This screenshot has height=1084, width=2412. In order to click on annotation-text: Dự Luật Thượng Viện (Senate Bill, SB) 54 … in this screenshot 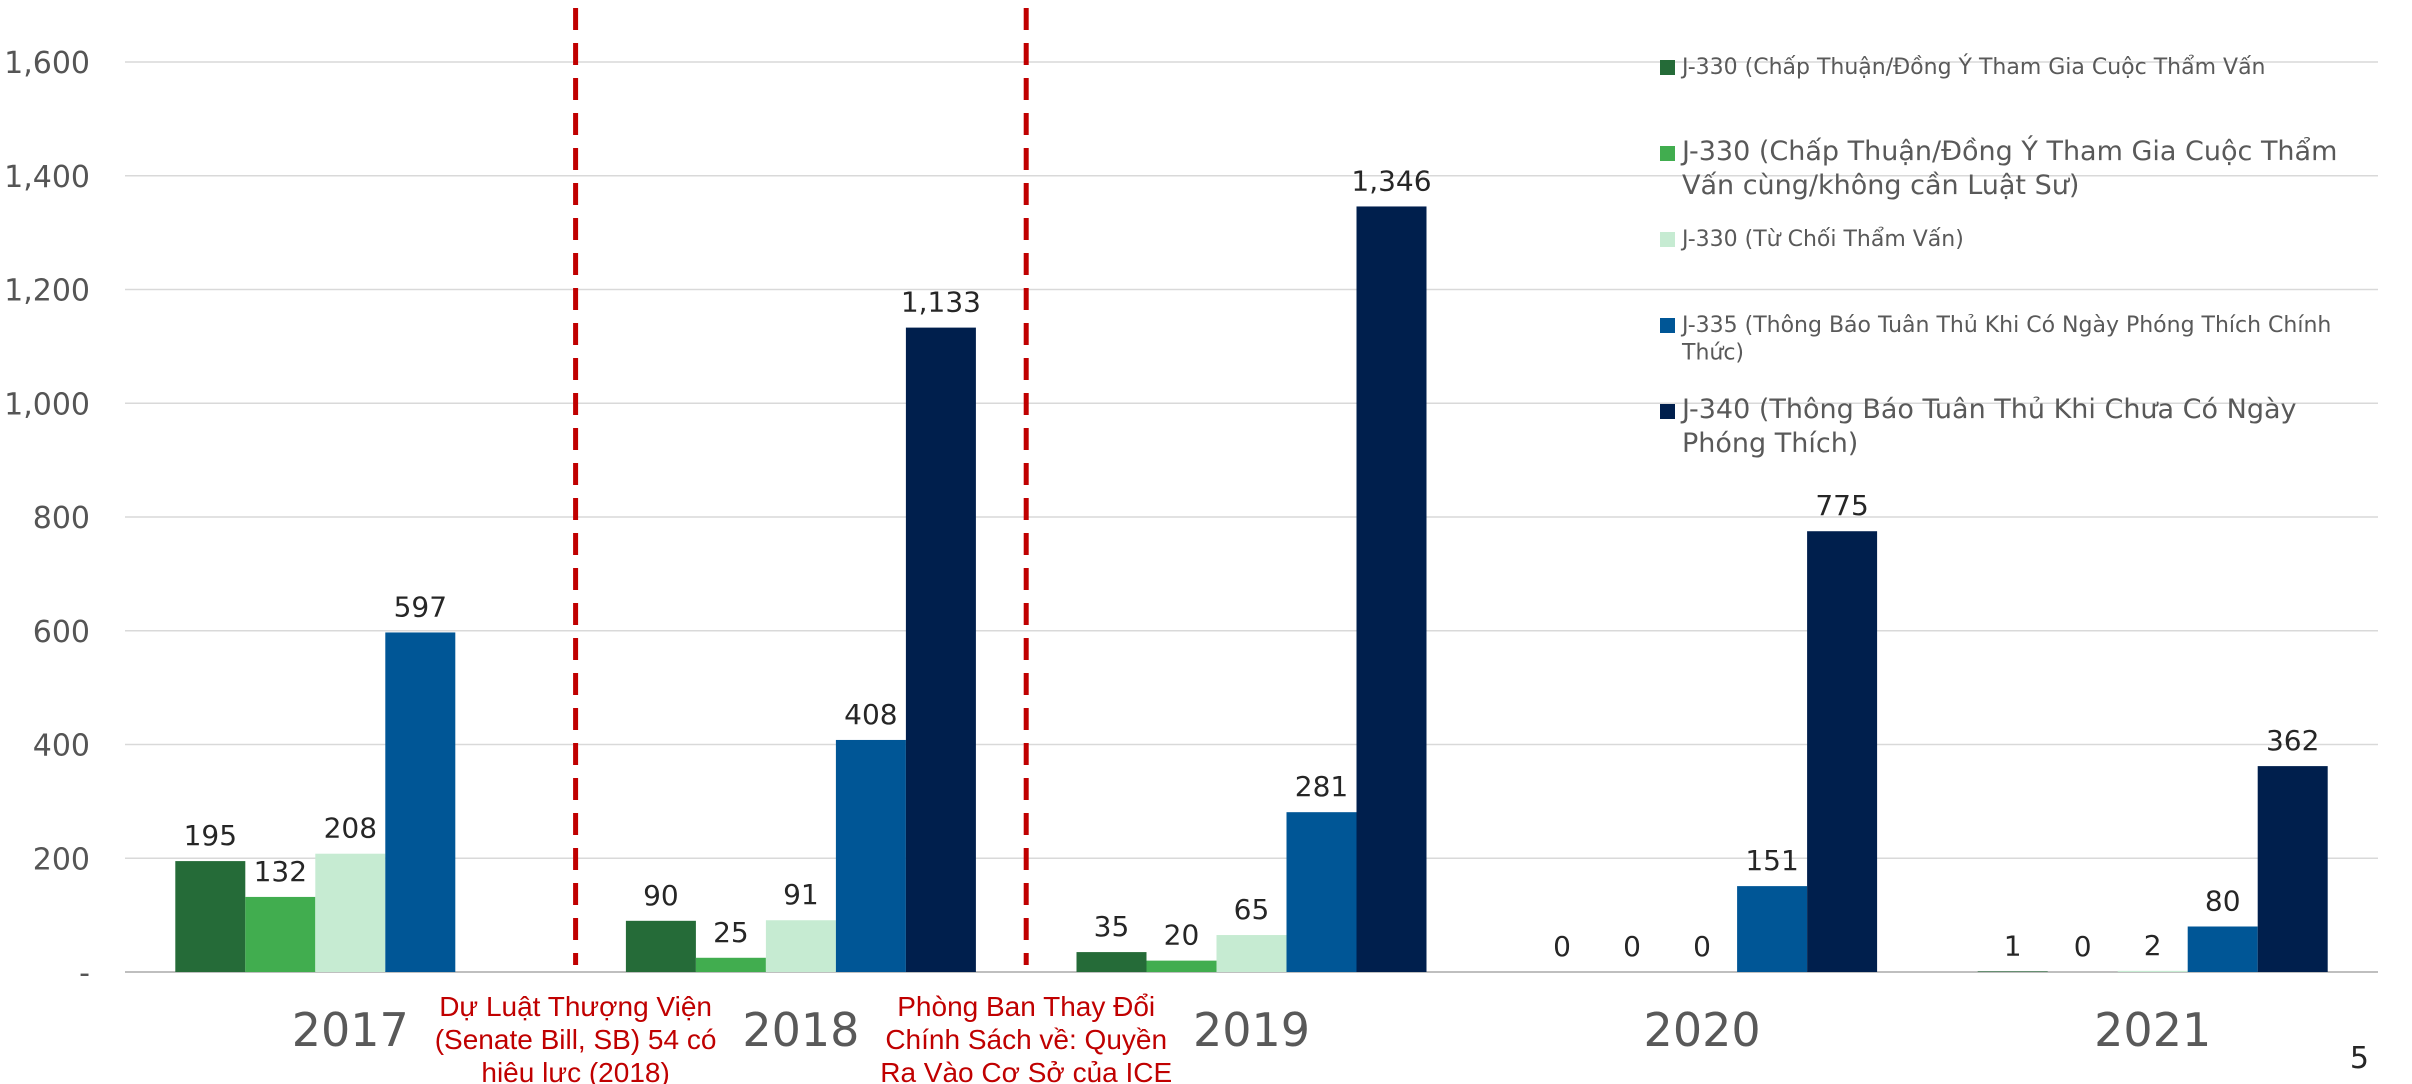, I will do `click(576, 1037)`.